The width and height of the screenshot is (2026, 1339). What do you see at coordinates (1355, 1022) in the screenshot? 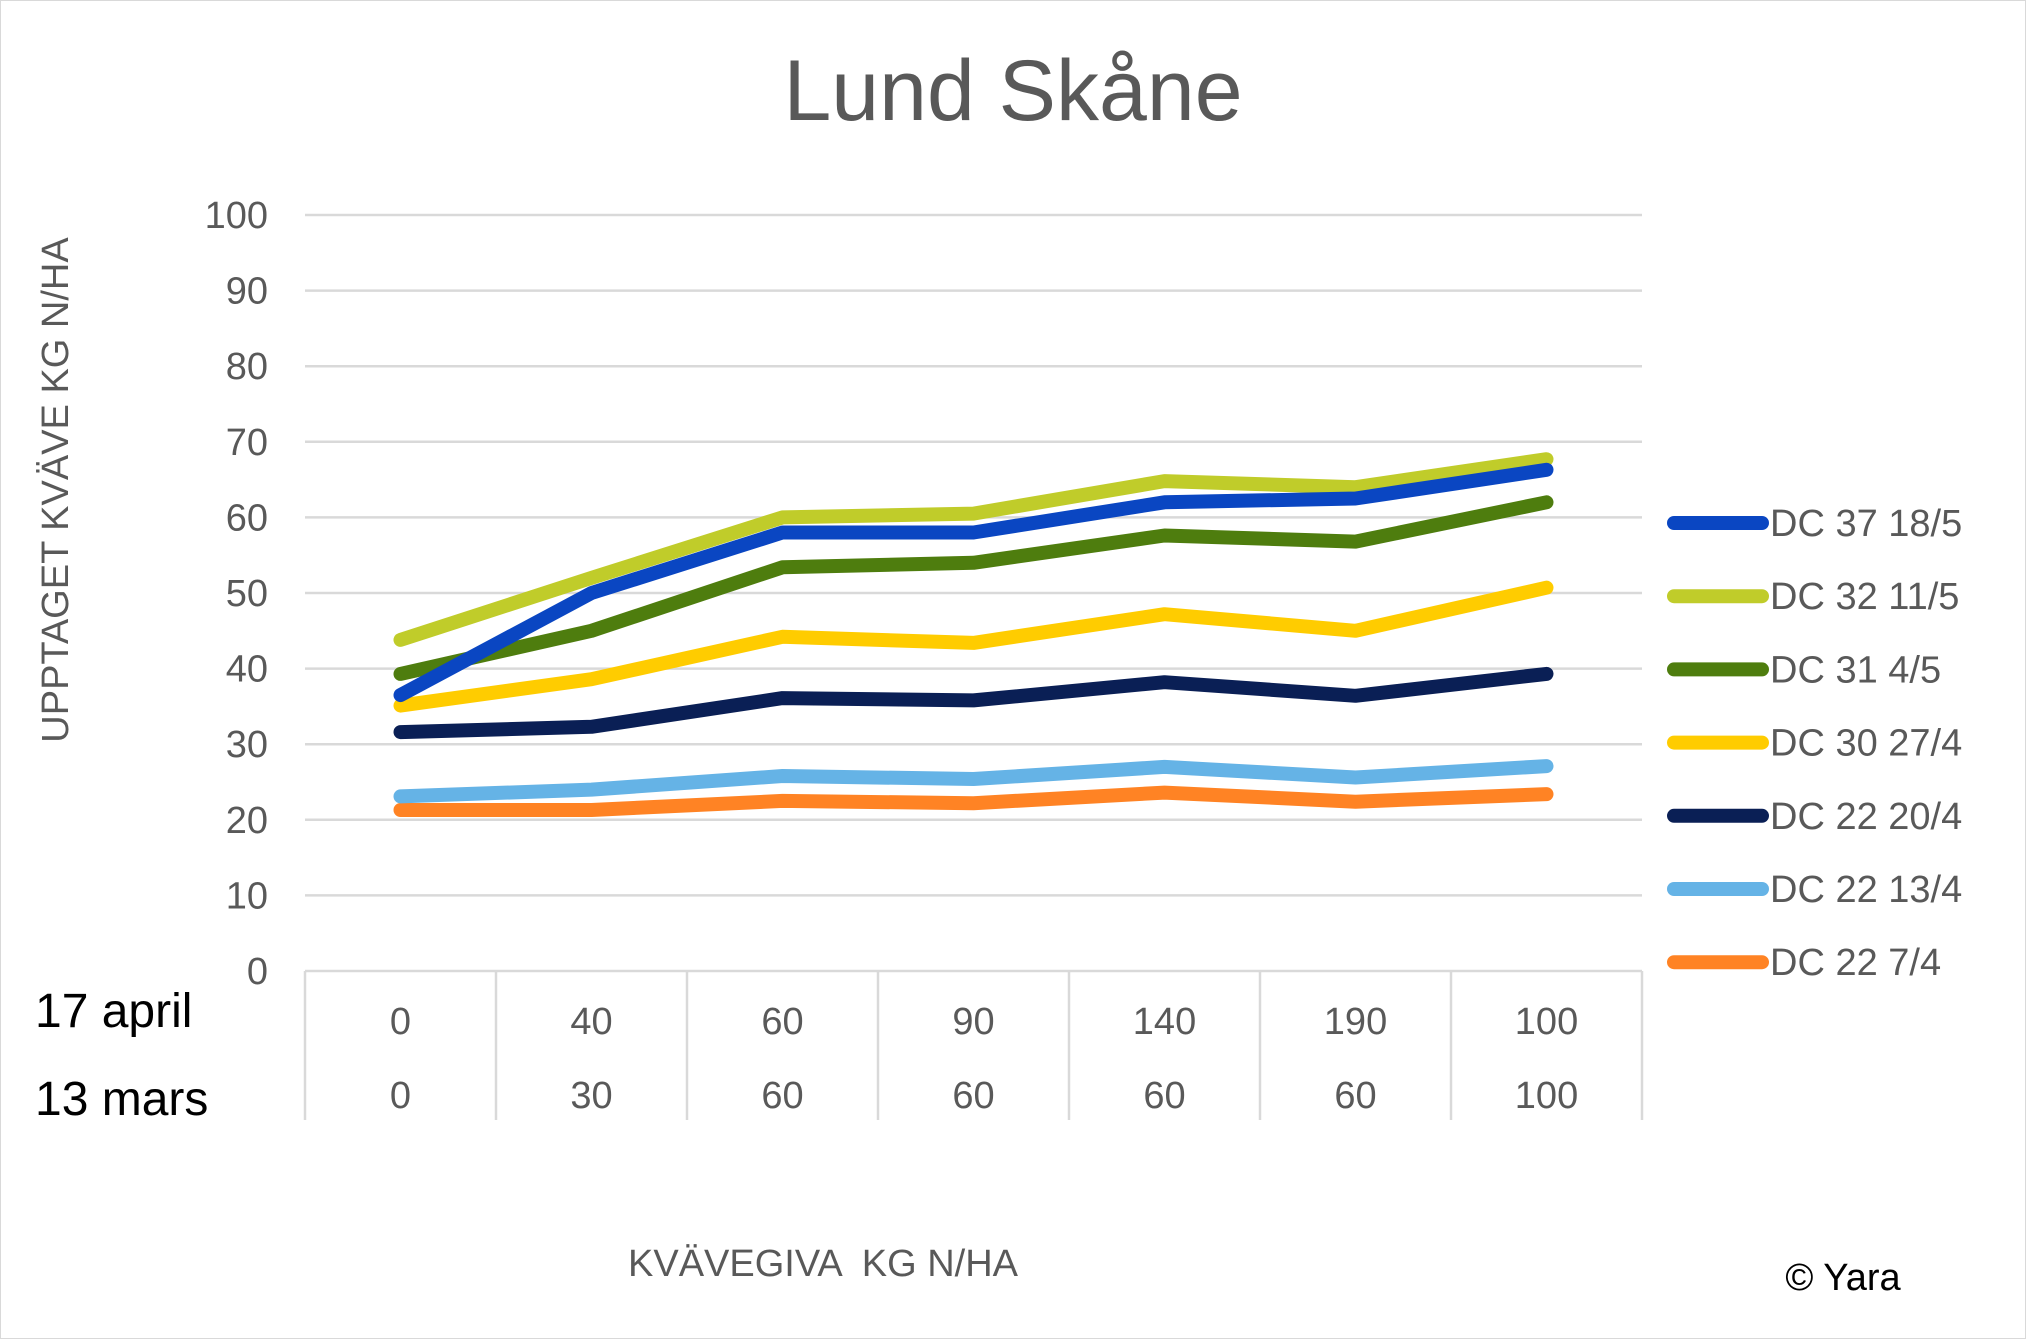
I see `x-tick-label: 190` at bounding box center [1355, 1022].